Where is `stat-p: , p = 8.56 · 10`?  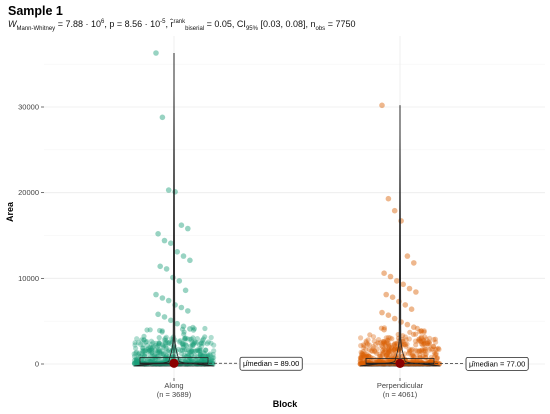 stat-p: , p = 8.56 · 10 is located at coordinates (132, 24).